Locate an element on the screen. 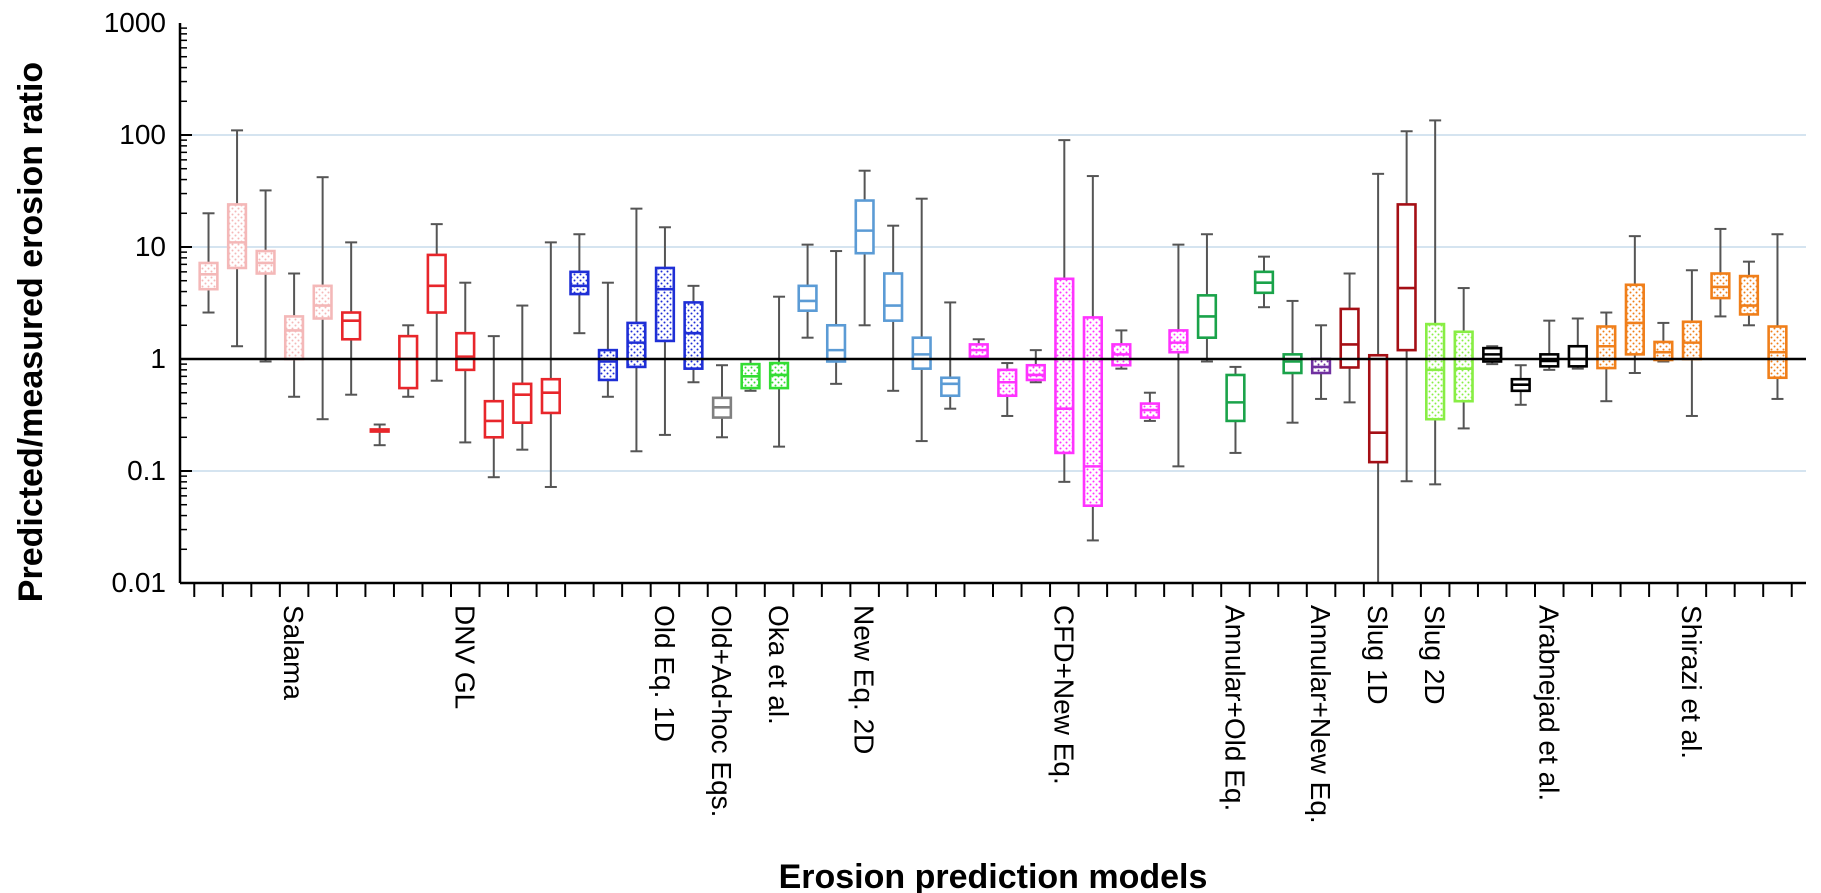  y-tick-label: 1 is located at coordinates (158, 358).